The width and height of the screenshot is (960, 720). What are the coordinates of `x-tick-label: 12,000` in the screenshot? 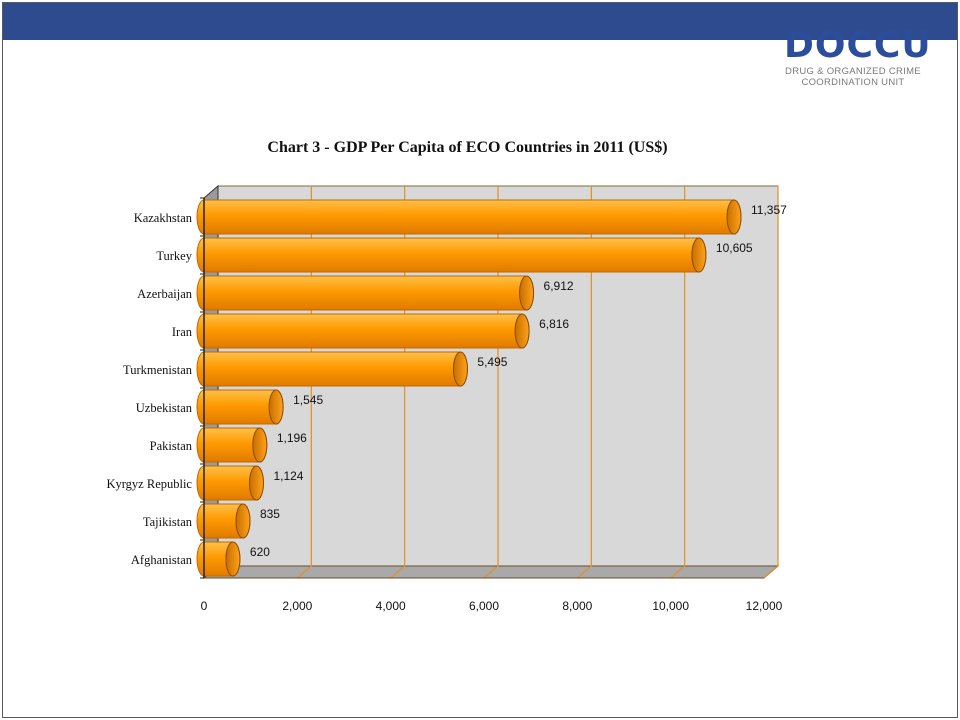 It's located at (764, 606).